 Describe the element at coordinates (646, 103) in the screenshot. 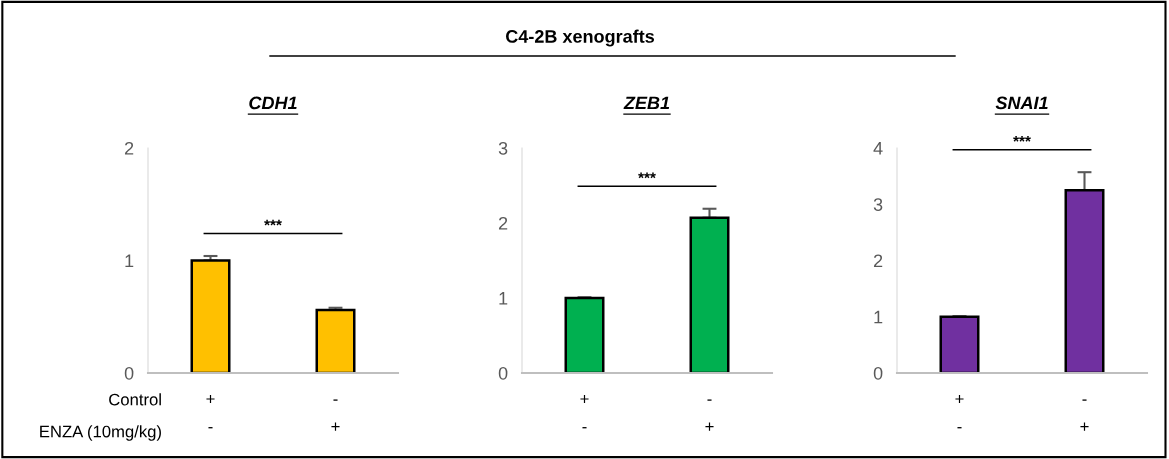

I see `chart-title: ZEB1` at that location.